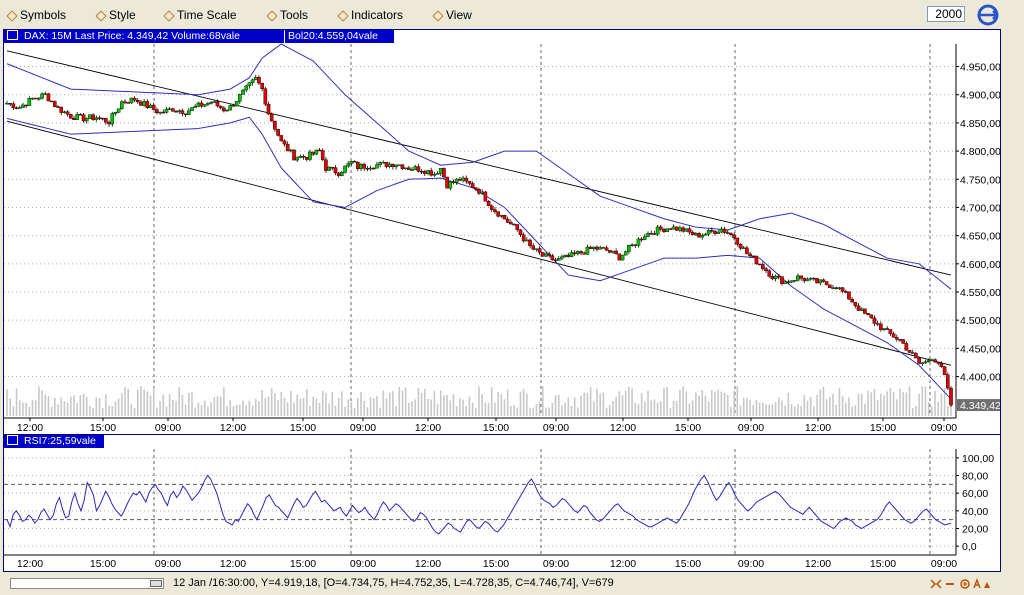 This screenshot has width=1024, height=595. I want to click on price-y-tick-label: 4.700,00, so click(980, 208).